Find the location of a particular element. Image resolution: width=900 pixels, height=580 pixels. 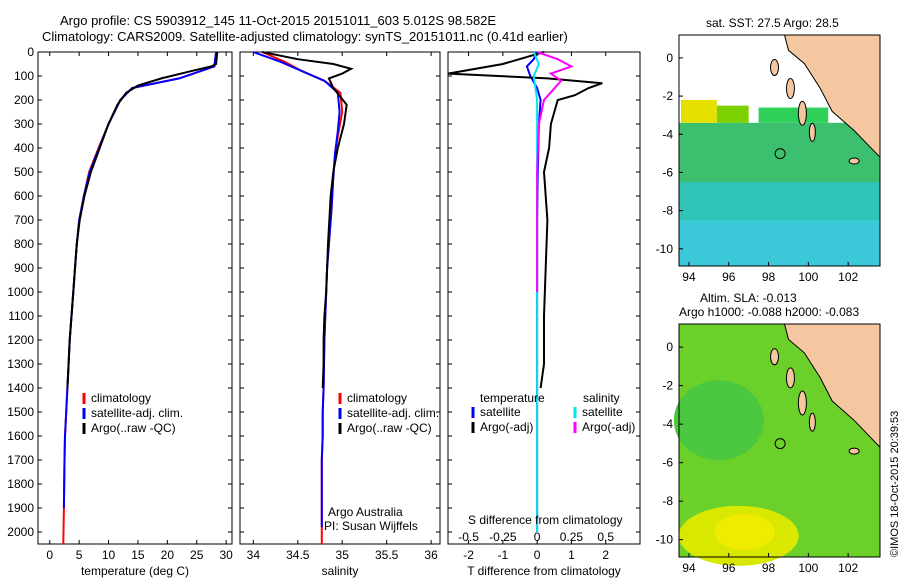

float-position-marker is located at coordinates (780, 154).